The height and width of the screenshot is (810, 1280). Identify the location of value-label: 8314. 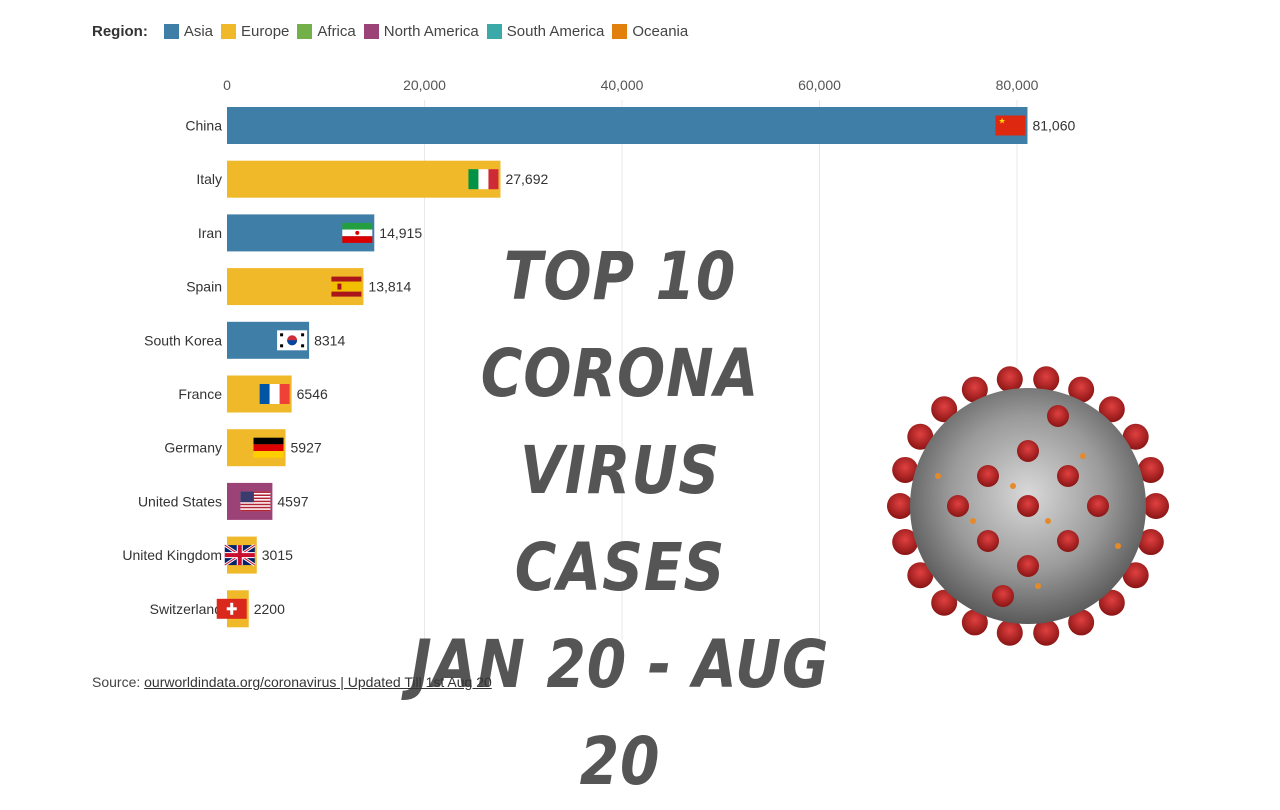
(329, 340).